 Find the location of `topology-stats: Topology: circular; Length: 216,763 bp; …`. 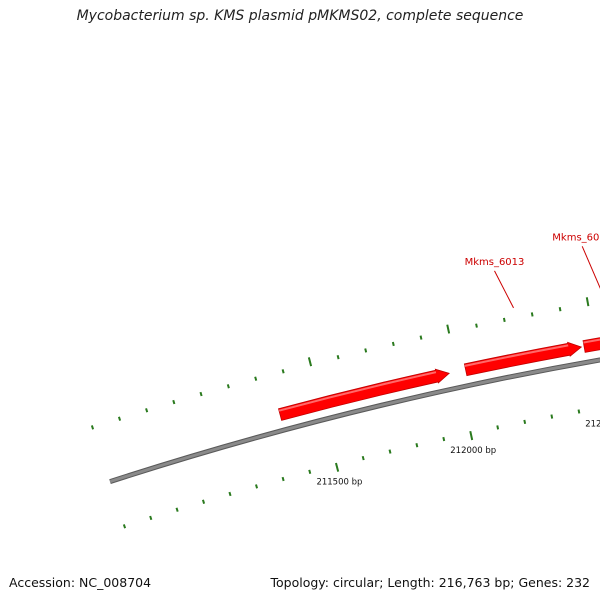

topology-stats: Topology: circular; Length: 216,763 bp; … is located at coordinates (430, 582).